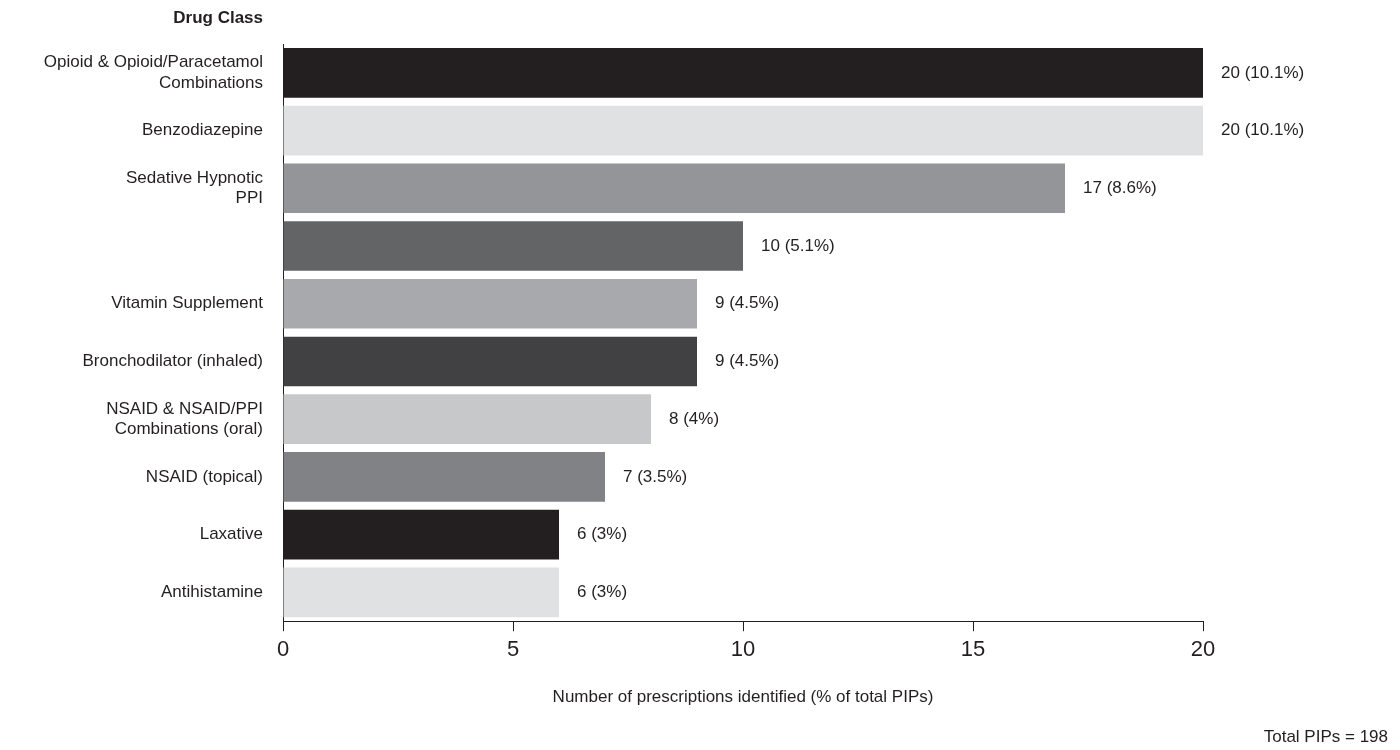 The image size is (1400, 750). Describe the element at coordinates (184, 418) in the screenshot. I see `y-tick-label: NSAID & NSAID/PPI Combinations (oral)` at that location.